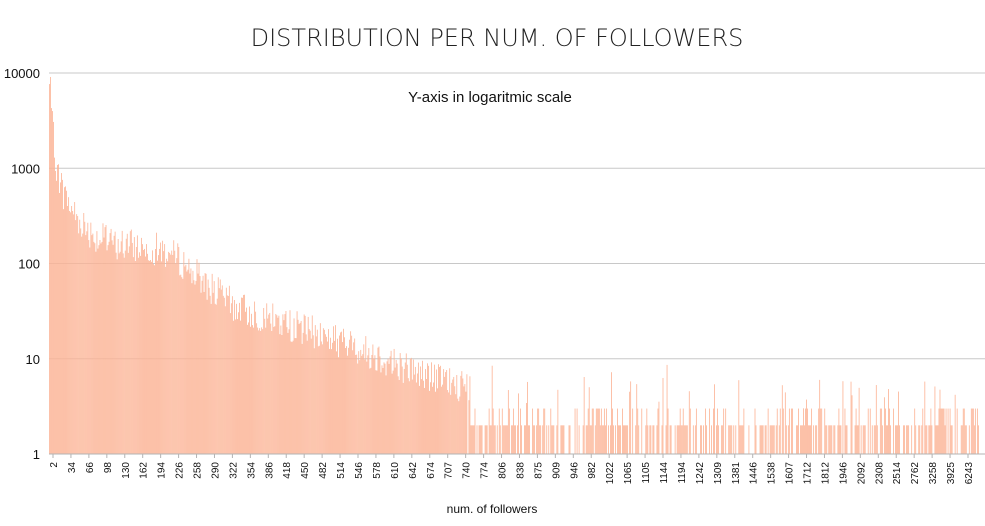 Image resolution: width=985 pixels, height=526 pixels. I want to click on y-tick-label: 10000, so click(22, 73).